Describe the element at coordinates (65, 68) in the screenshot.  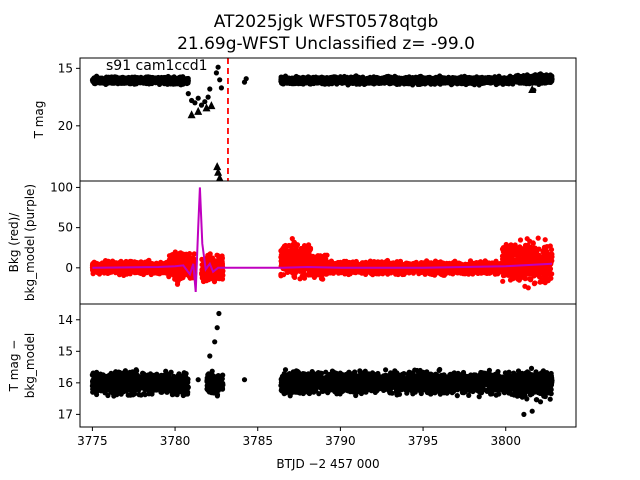
I see `y-tick-label: 15` at that location.